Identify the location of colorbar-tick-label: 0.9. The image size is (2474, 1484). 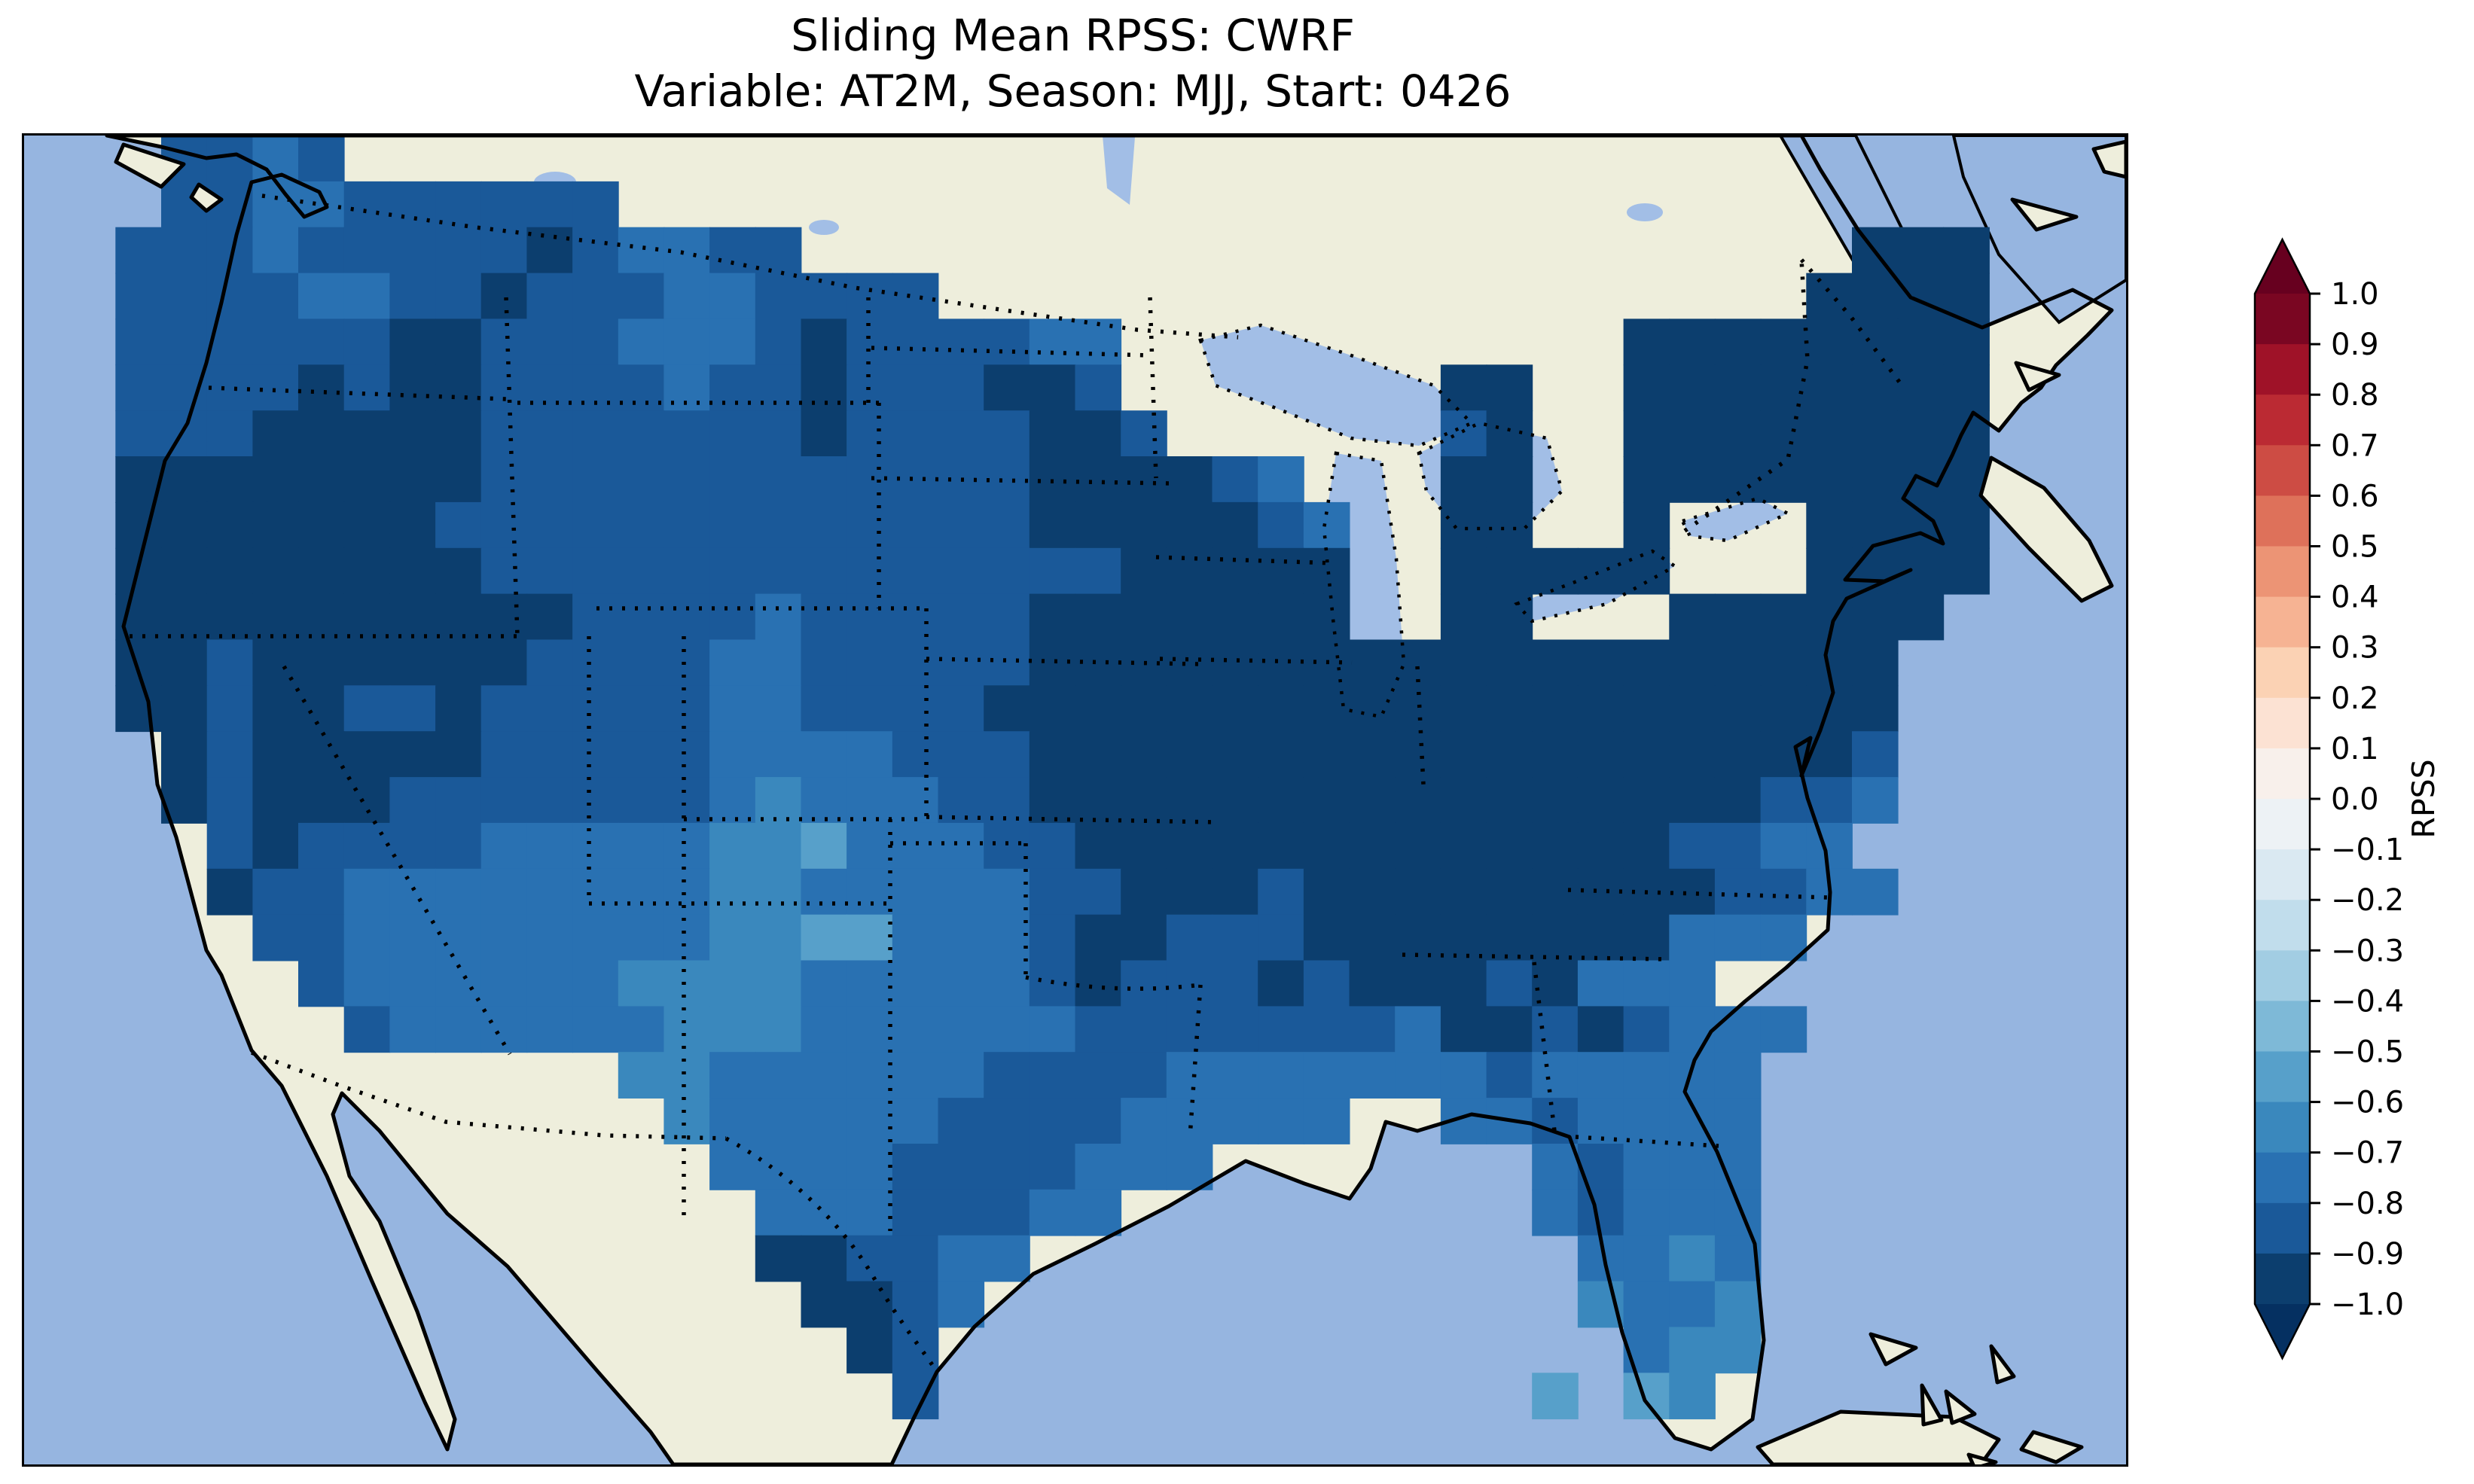
(2355, 345).